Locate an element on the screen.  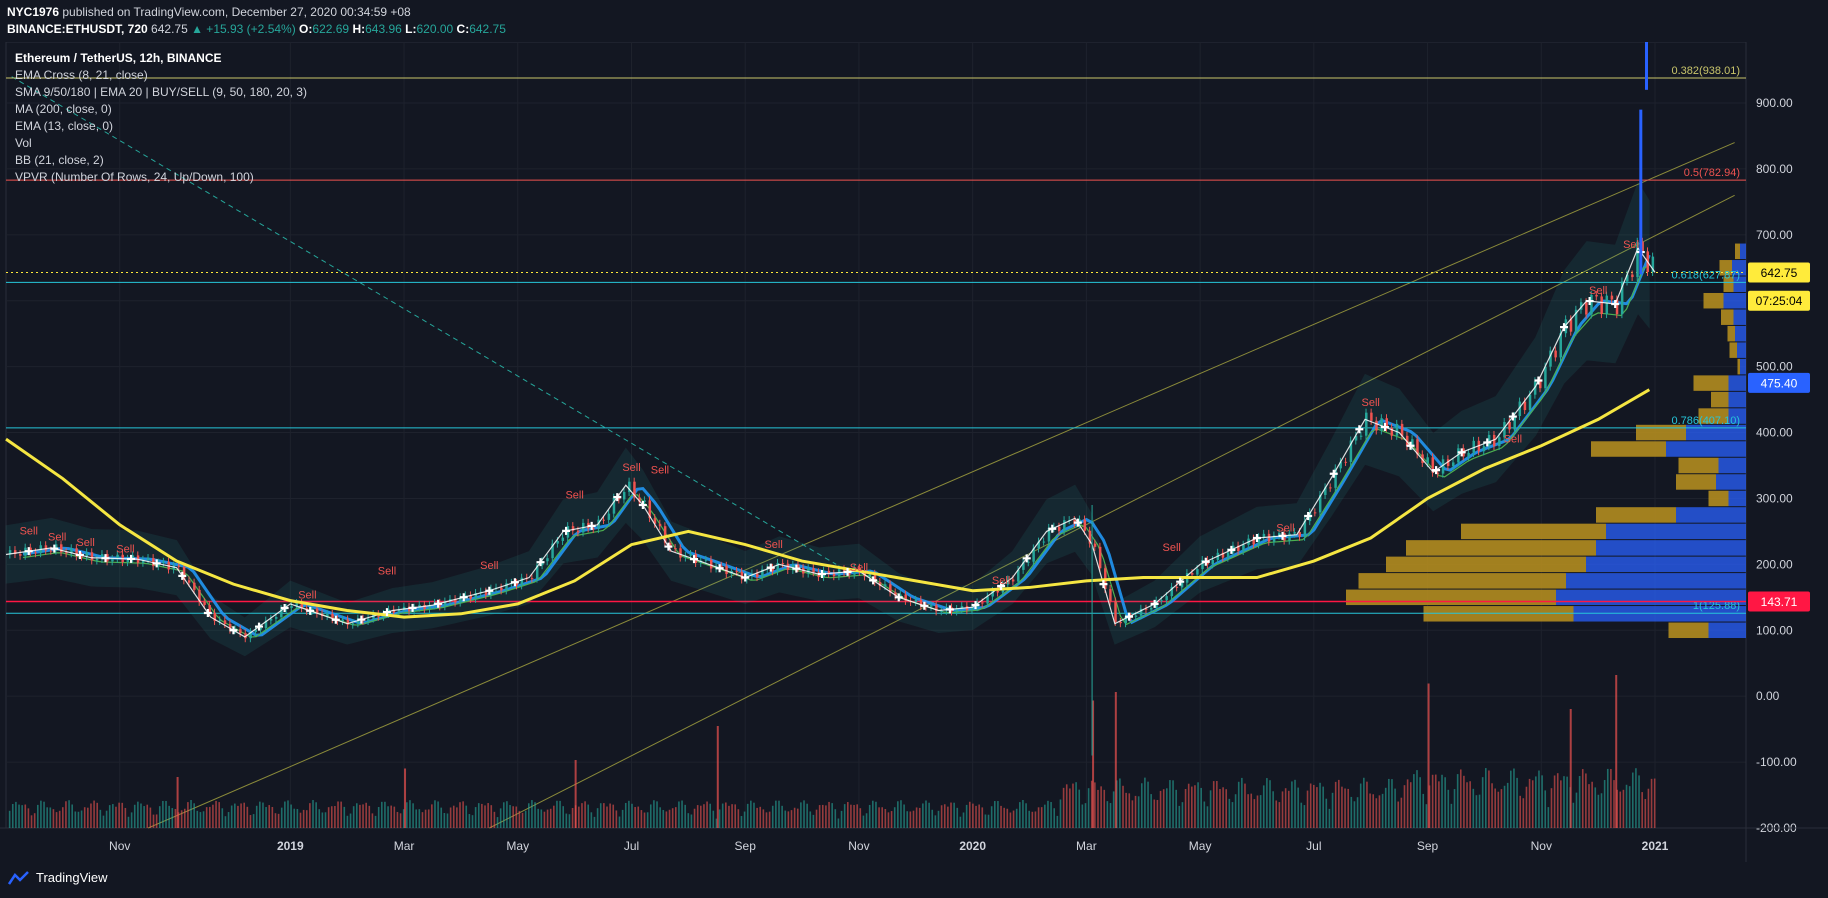
legend-main-series: Ethereum / TetherUS, 12h, BINANCE is located at coordinates (118, 58).